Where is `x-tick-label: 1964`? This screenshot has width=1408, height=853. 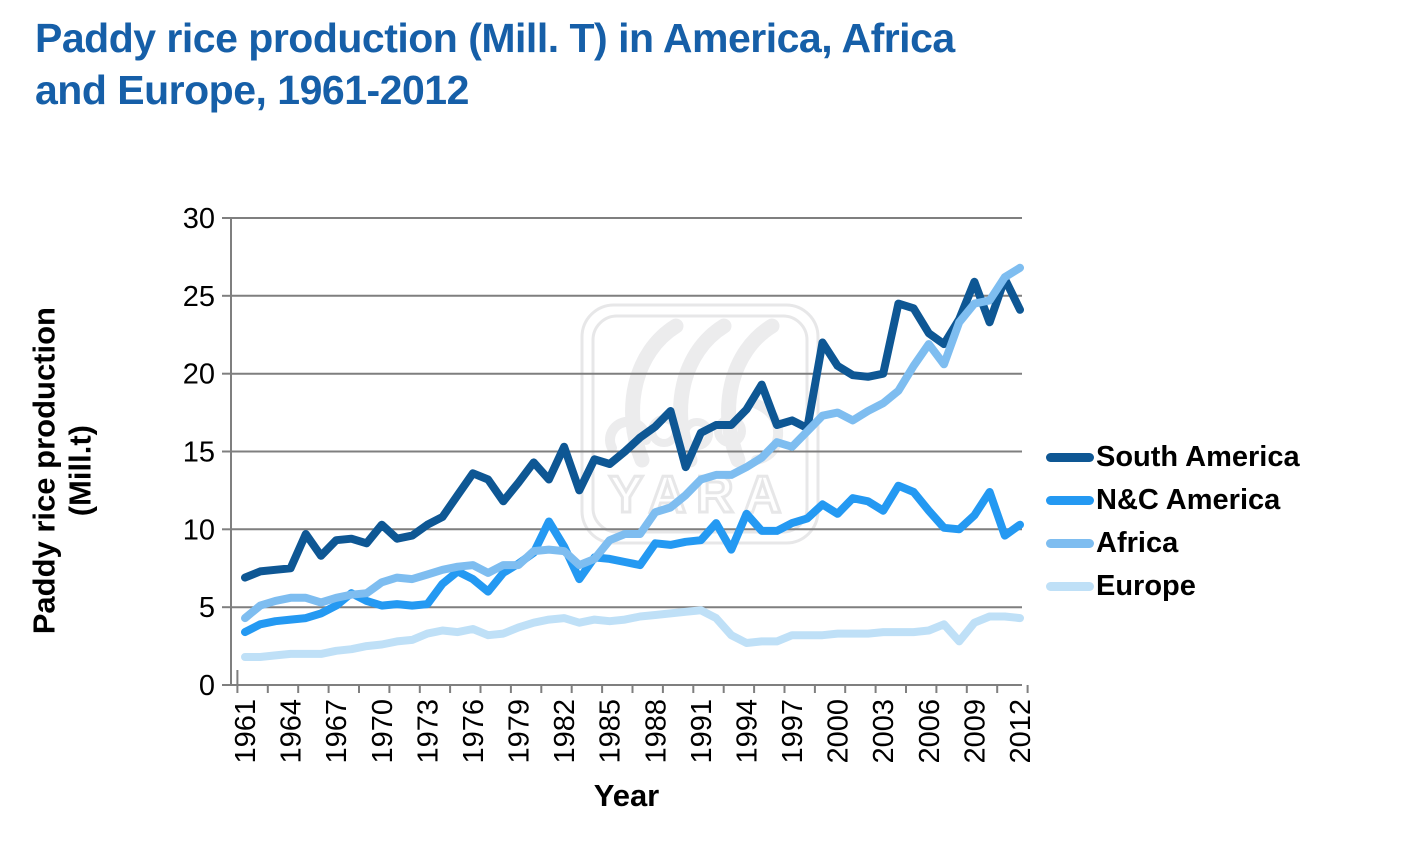
x-tick-label: 1964 is located at coordinates (292, 731).